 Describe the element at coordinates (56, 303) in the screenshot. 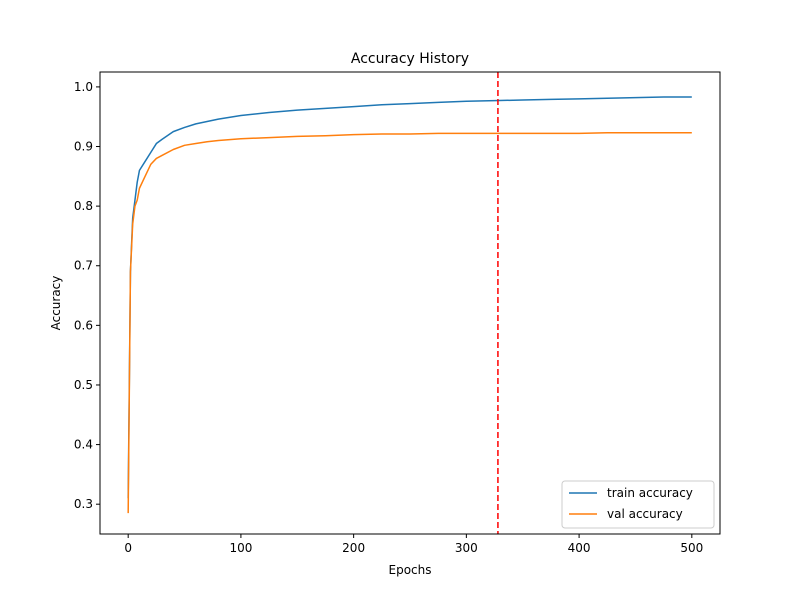

I see `y-axis-label: Accuracy` at that location.